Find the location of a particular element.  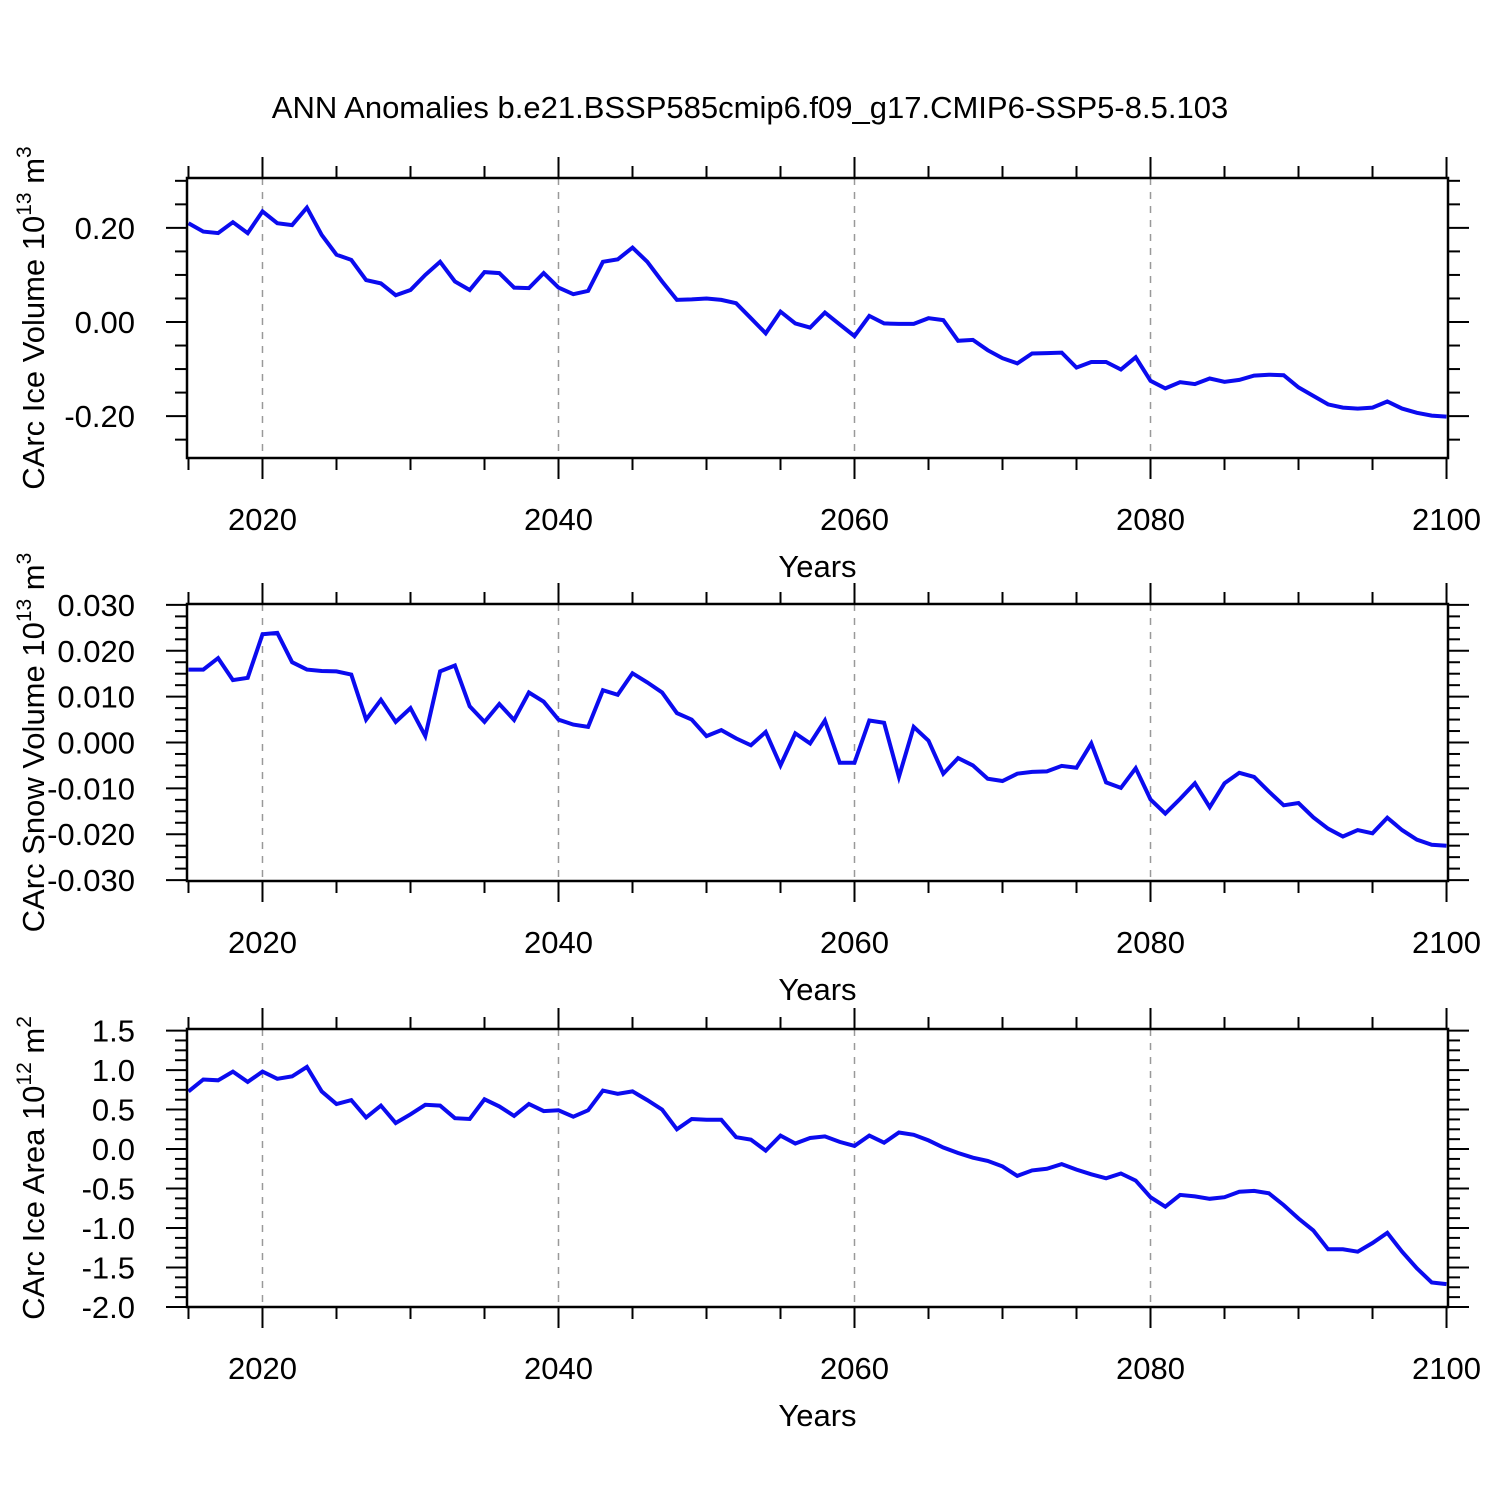

y-tick-label: -0.5 is located at coordinates (108, 1189).